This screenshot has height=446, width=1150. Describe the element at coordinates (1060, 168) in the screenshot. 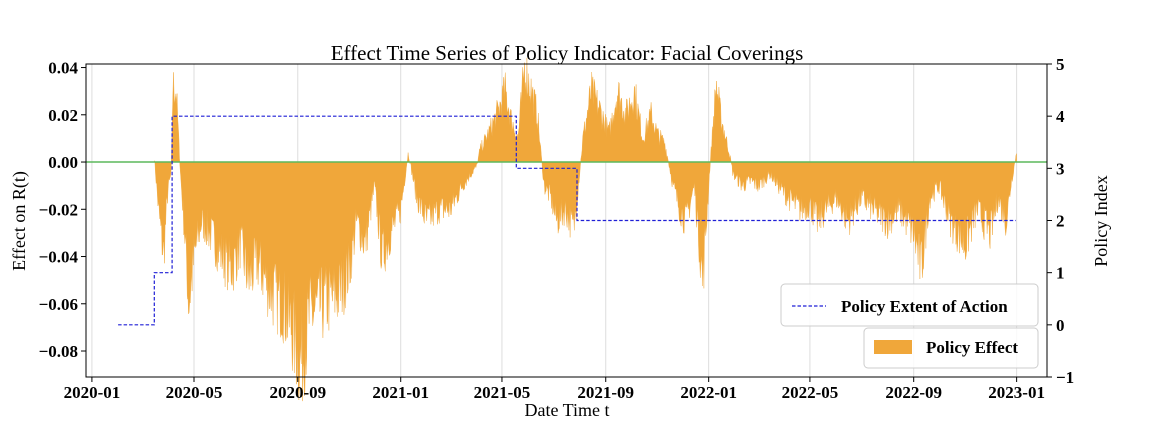

I see `y2-tick-label-2: 3` at that location.